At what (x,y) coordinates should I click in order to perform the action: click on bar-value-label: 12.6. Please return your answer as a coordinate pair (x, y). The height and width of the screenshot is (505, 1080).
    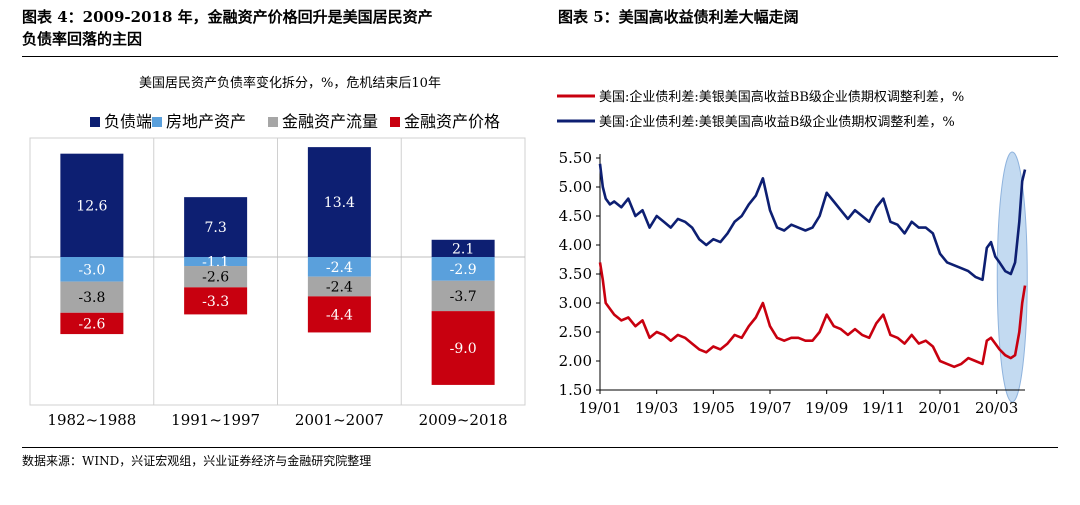
    Looking at the image, I should click on (91, 206).